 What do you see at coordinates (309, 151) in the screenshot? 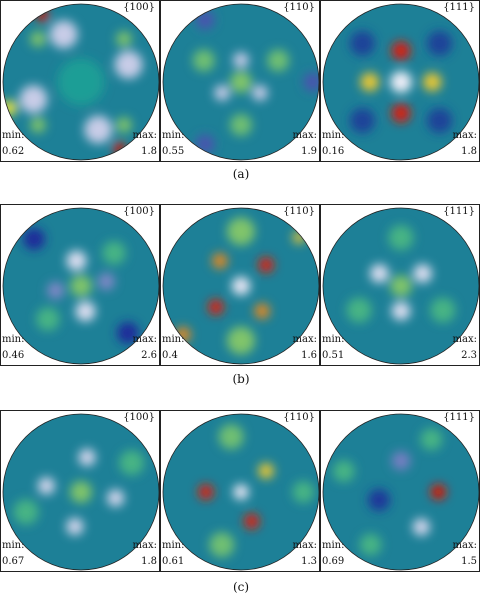
I see `max-value: 1.9` at bounding box center [309, 151].